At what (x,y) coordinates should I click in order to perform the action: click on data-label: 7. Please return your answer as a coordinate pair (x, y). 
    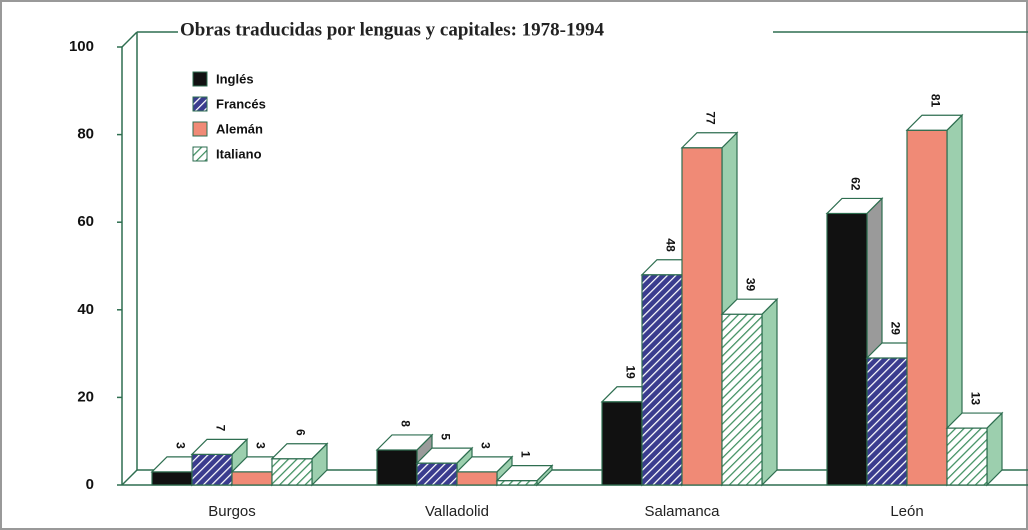
    Looking at the image, I should click on (220, 428).